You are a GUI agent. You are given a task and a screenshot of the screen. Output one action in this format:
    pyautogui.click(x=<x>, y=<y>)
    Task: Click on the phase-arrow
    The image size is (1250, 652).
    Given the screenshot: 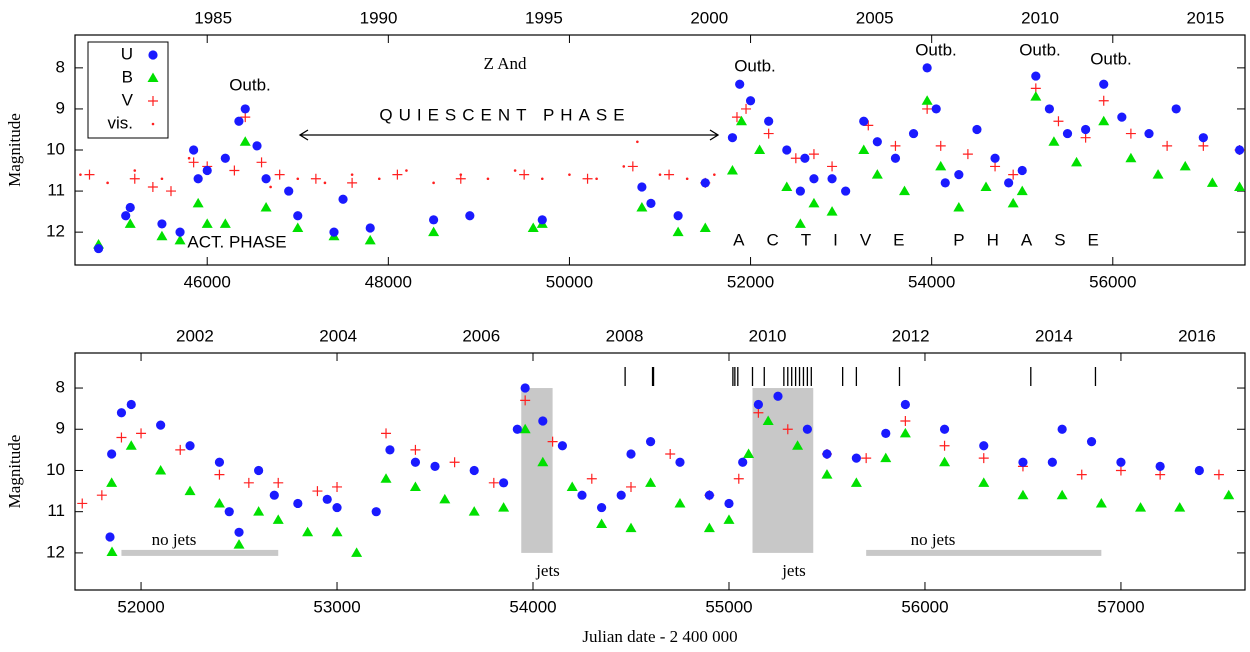 What is the action you would take?
    pyautogui.click(x=509, y=135)
    